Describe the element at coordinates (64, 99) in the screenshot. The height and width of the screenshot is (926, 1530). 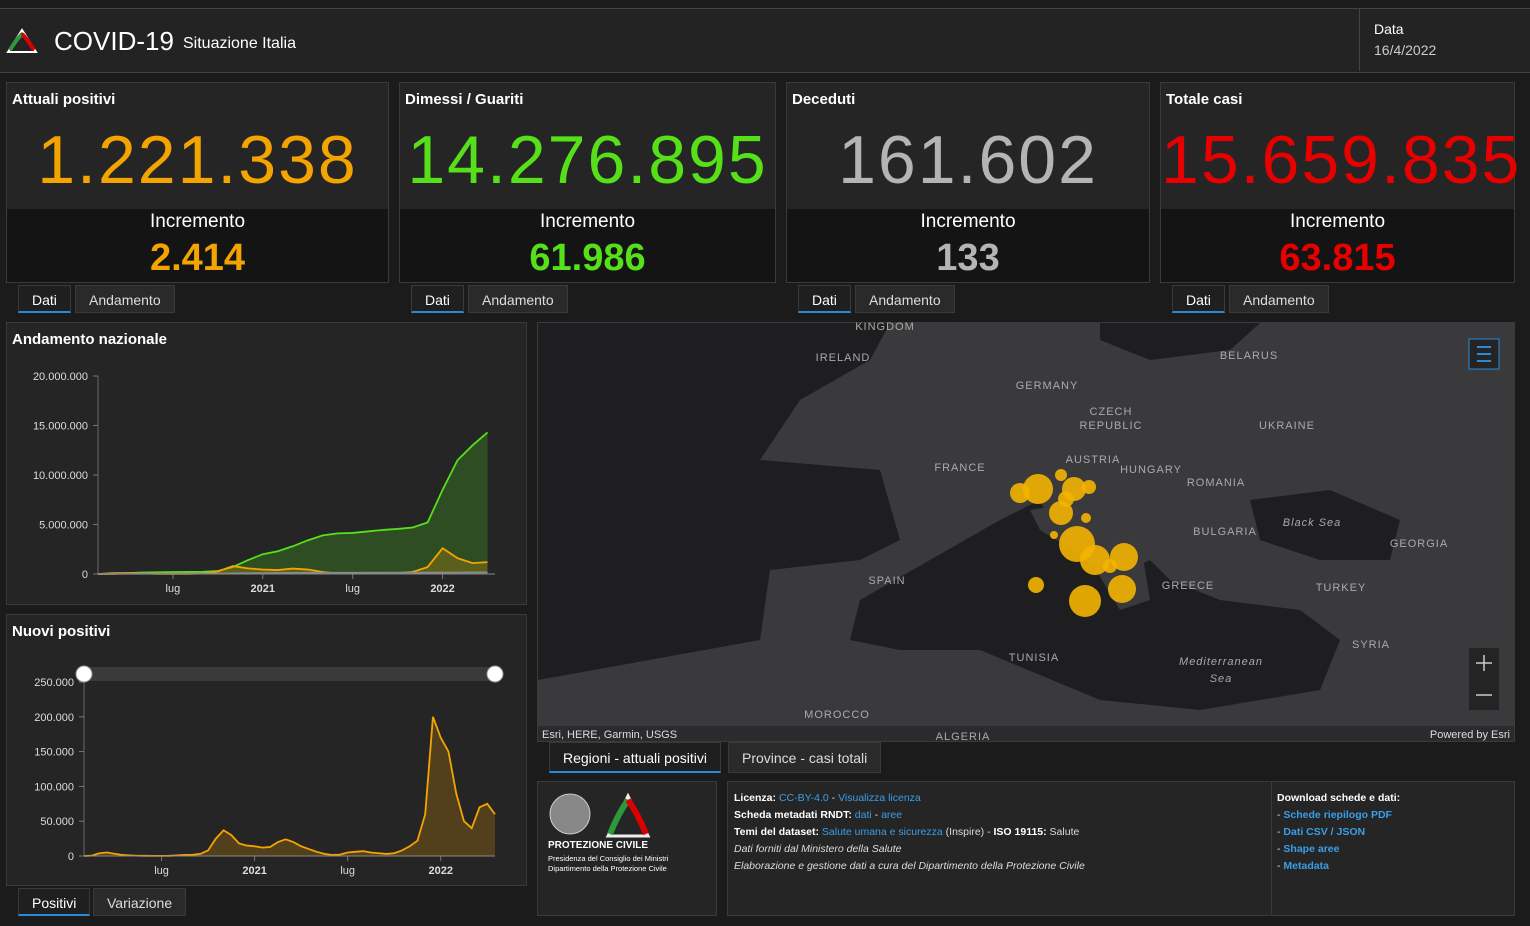
I see `card-title: Attuali positivi` at that location.